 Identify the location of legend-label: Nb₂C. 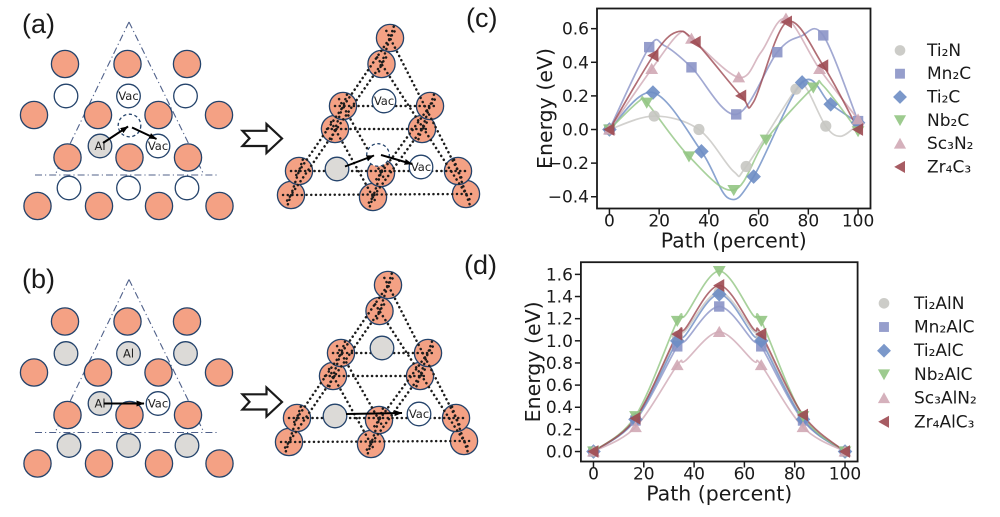
(948, 121).